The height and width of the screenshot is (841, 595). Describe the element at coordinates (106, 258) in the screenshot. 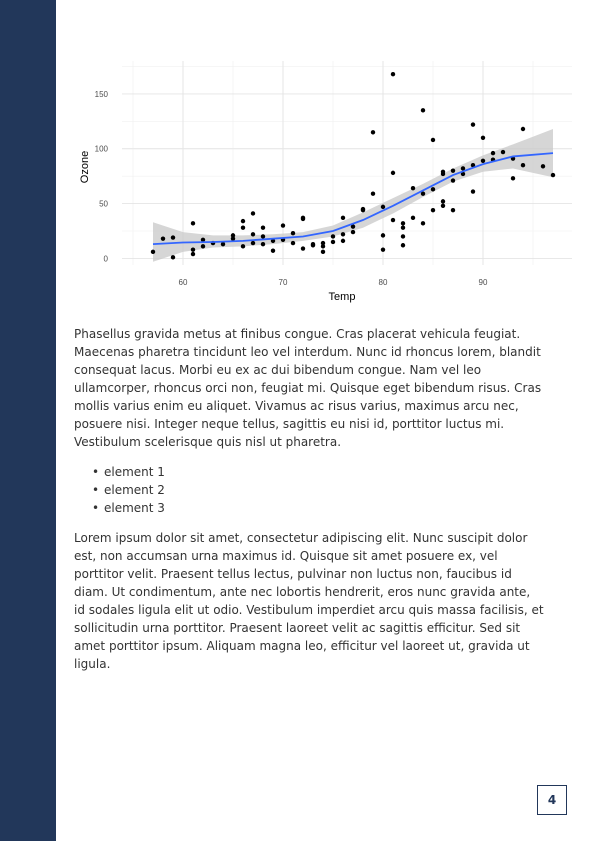

I see `y-tick-label: 0` at that location.